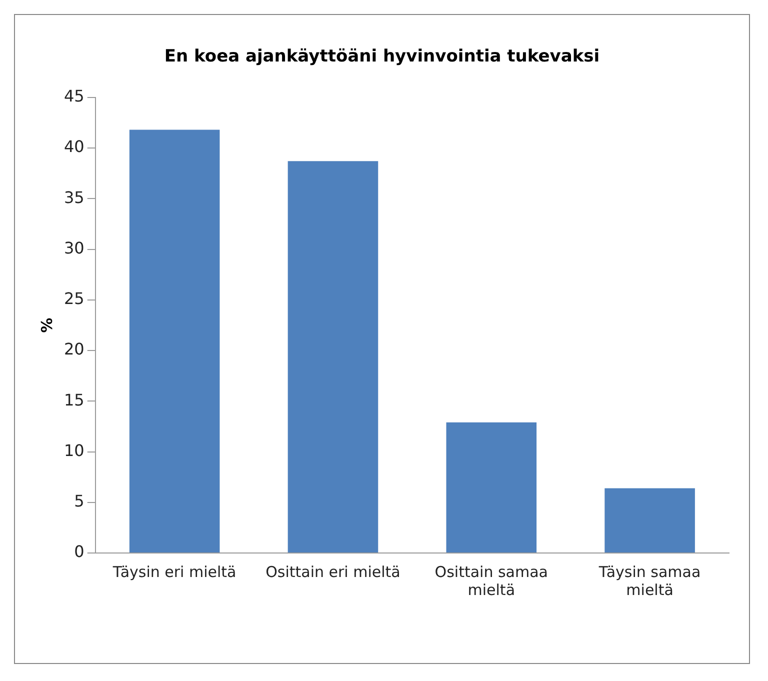  I want to click on y-tick-label: 20, so click(74, 349).